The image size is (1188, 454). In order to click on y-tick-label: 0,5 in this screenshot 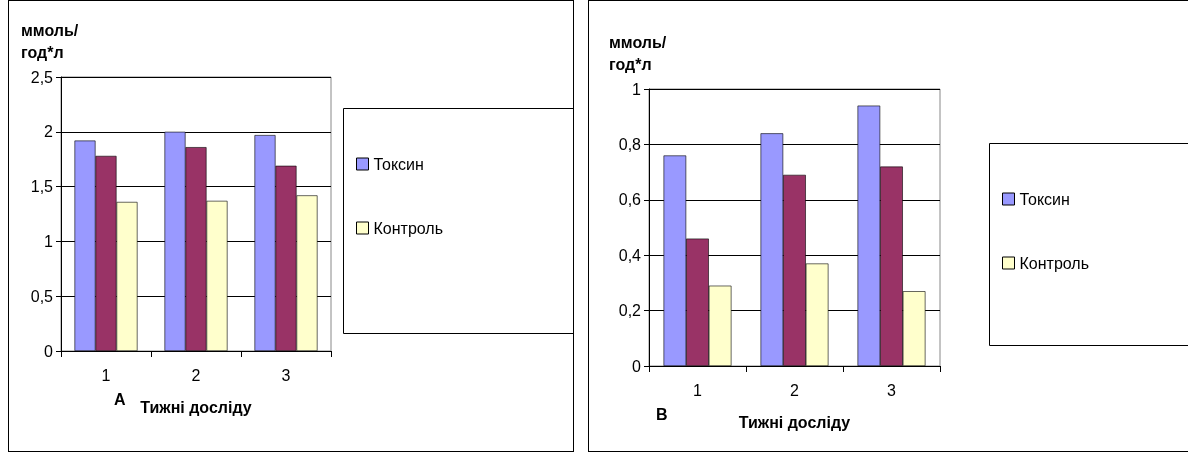, I will do `click(42, 296)`.